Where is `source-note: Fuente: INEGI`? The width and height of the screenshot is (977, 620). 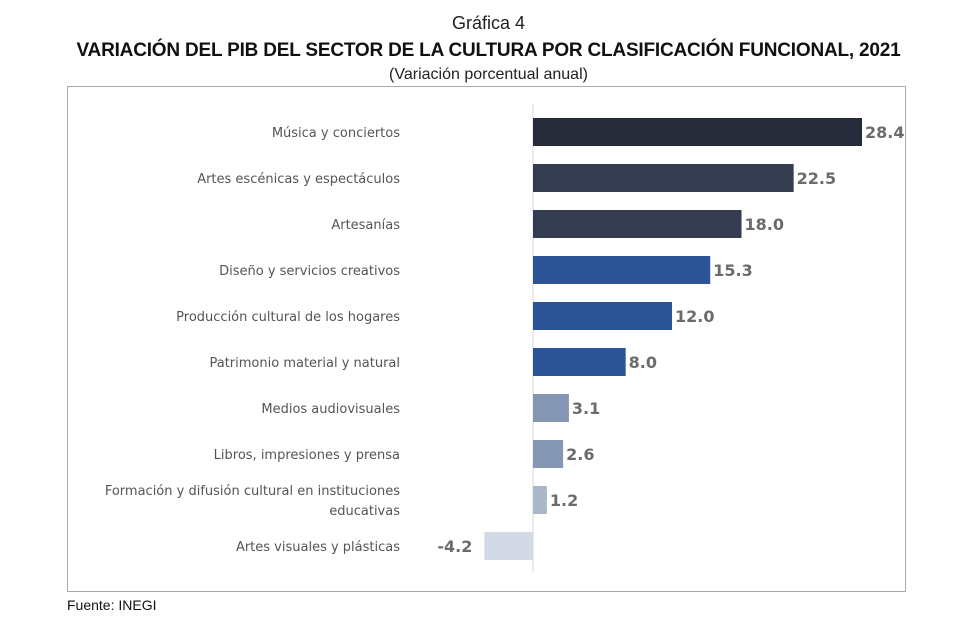 source-note: Fuente: INEGI is located at coordinates (112, 605).